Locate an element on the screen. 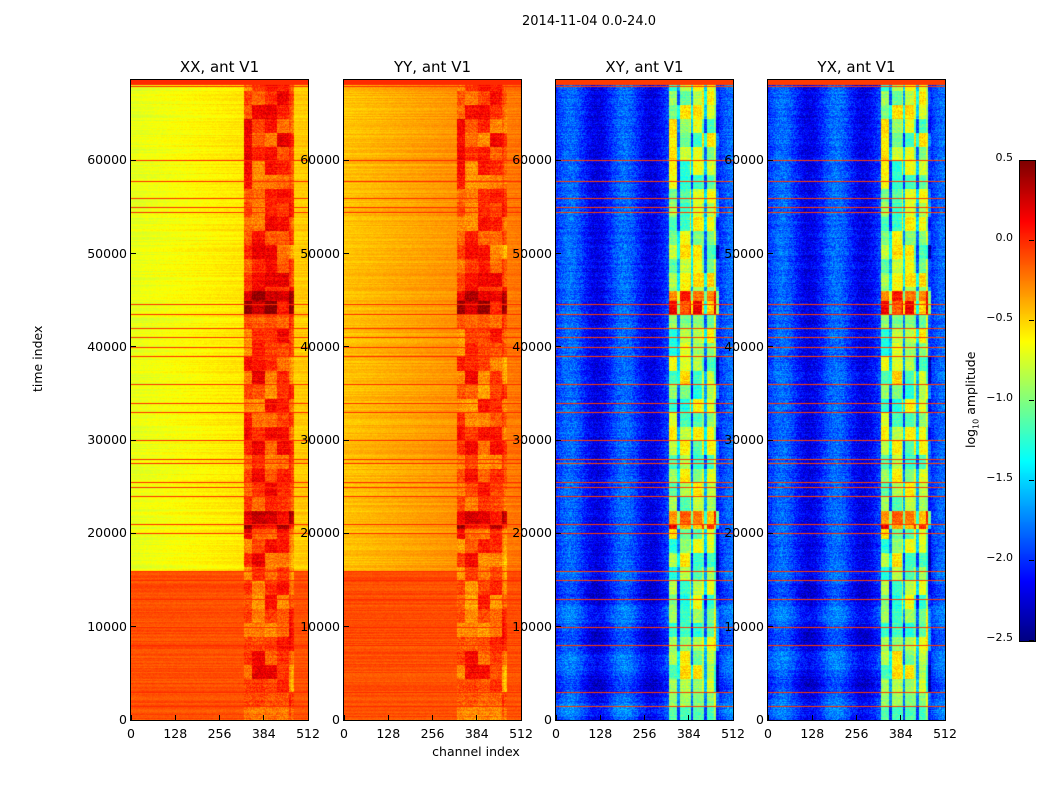  y-axis-label: time index is located at coordinates (37, 358).